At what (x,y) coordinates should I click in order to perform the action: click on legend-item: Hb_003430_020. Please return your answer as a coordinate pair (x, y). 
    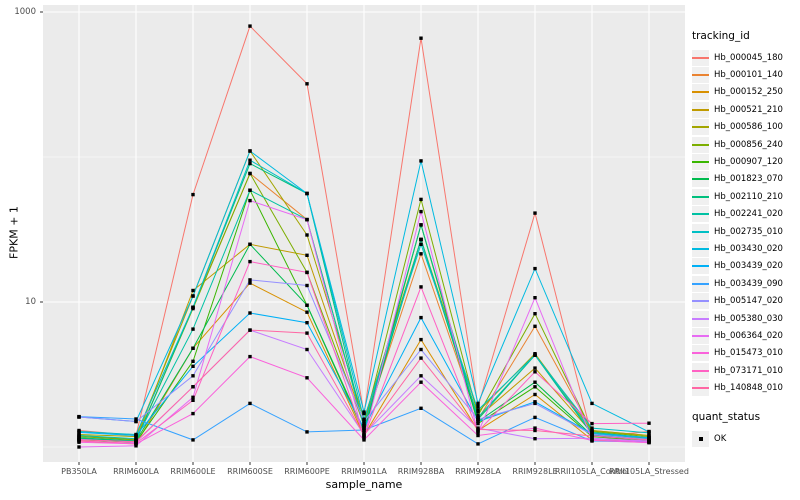
    Looking at the image, I should click on (745, 248).